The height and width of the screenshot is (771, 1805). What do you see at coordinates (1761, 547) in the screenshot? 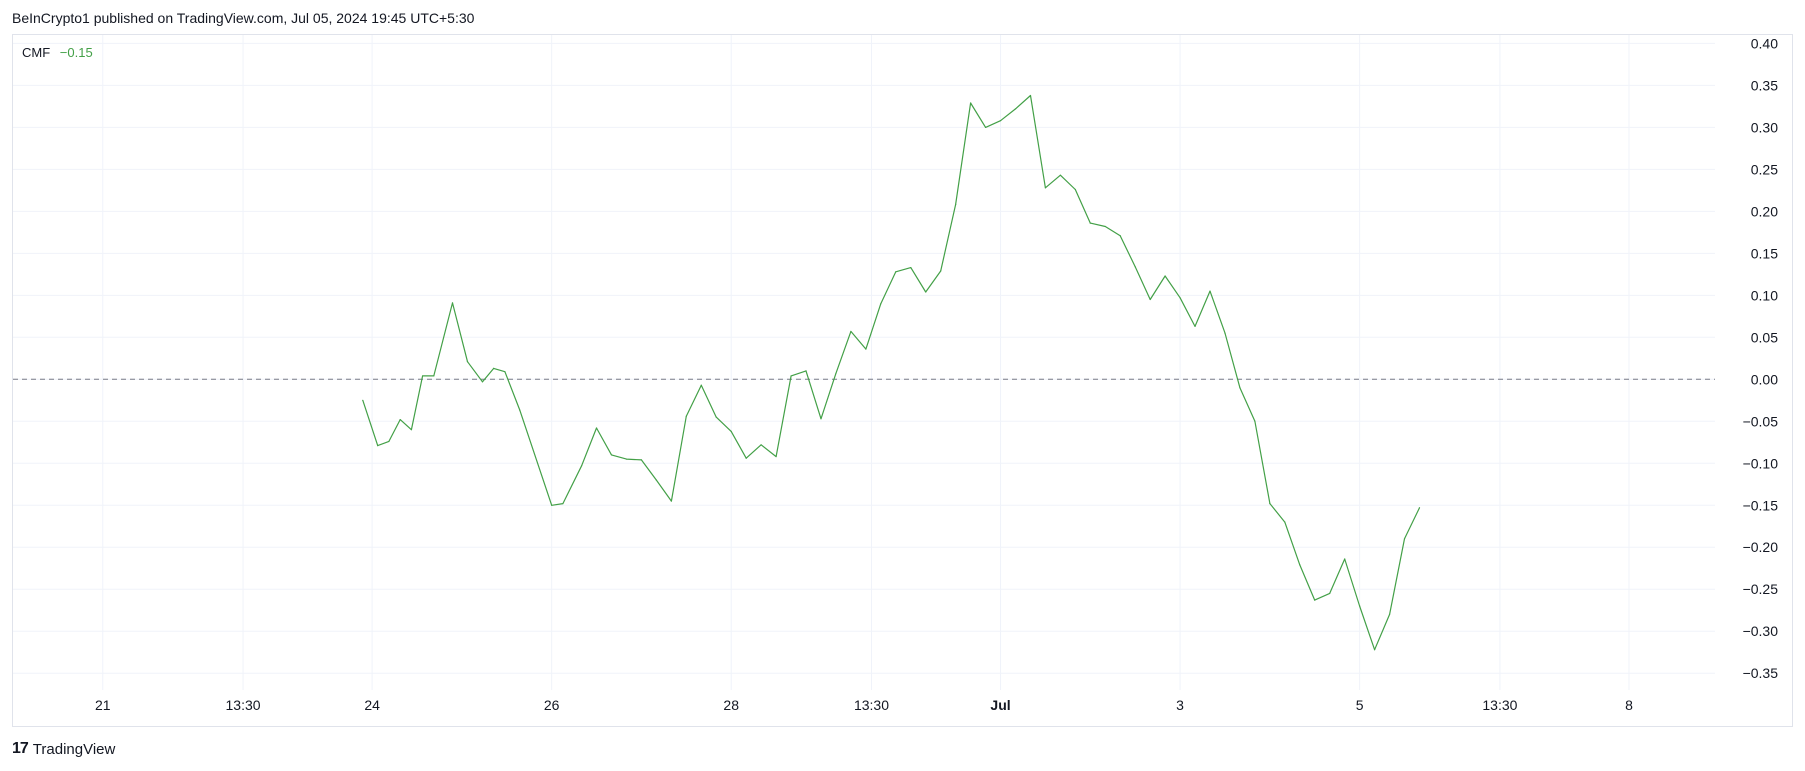
I see `y-tick-label: −0.20` at bounding box center [1761, 547].